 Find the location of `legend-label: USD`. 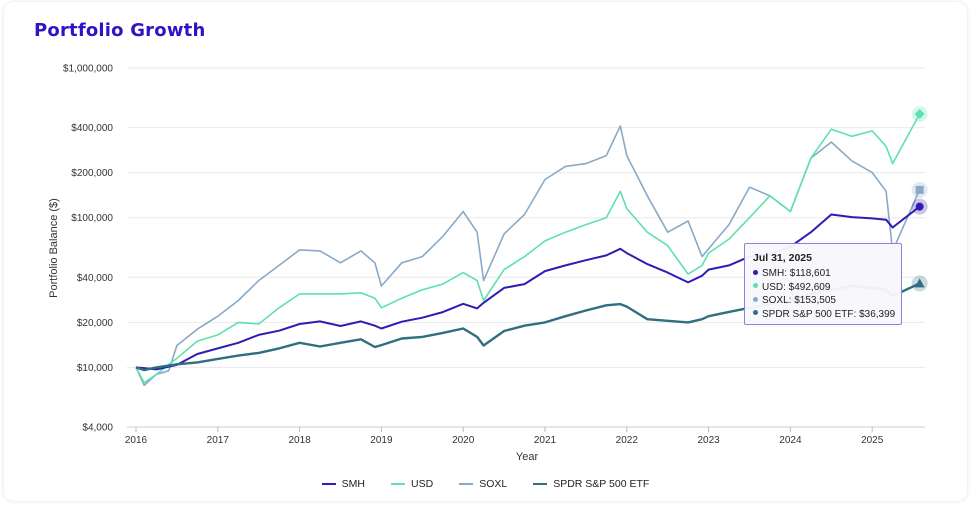

legend-label: USD is located at coordinates (422, 484).